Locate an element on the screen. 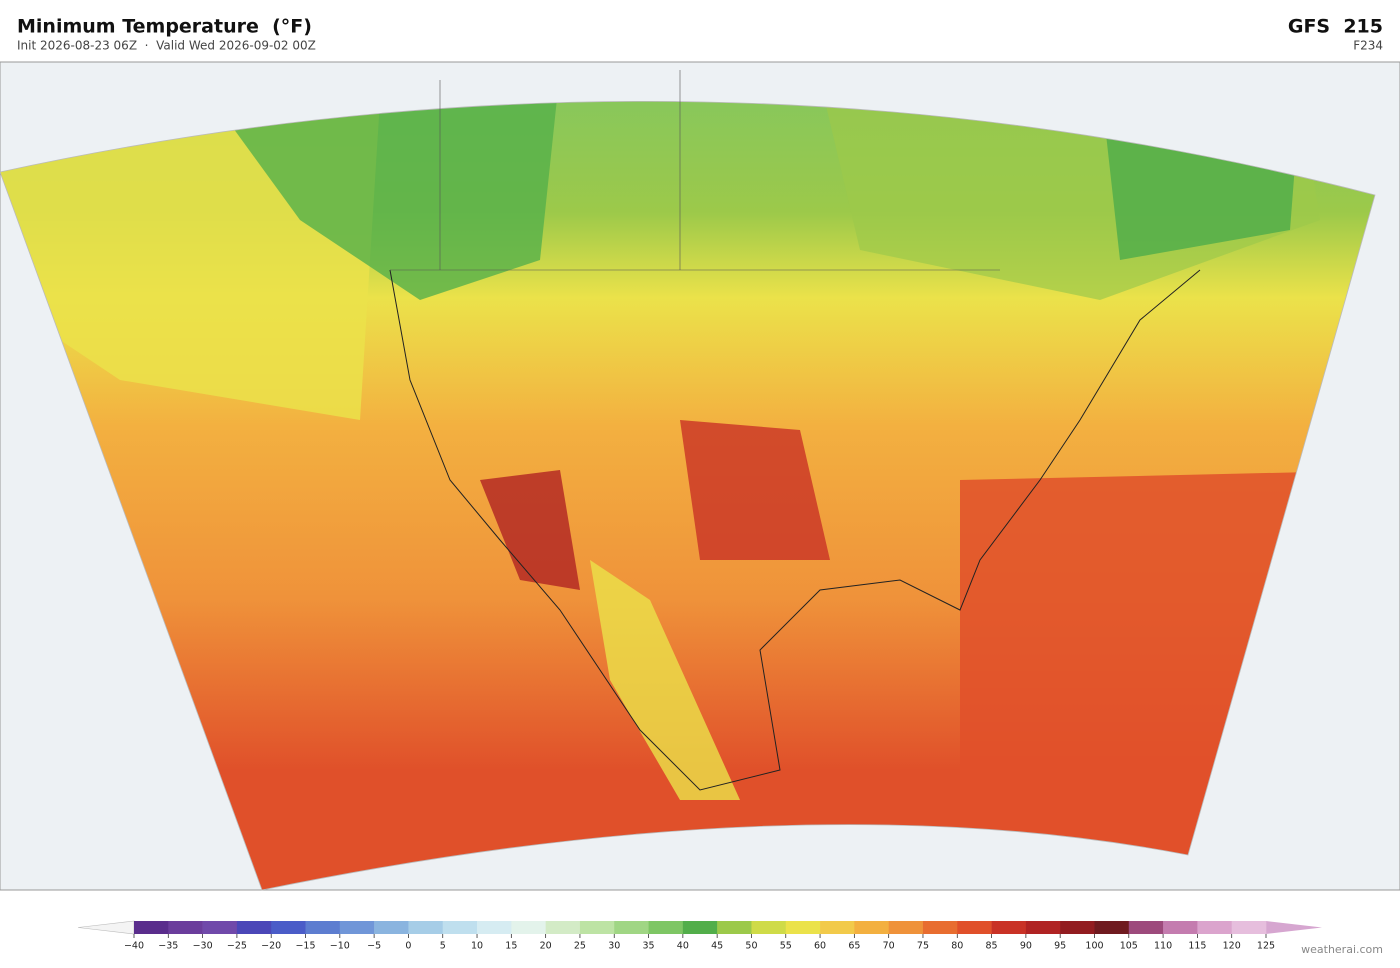  colorbar-tick-label: 125 is located at coordinates (1266, 946).